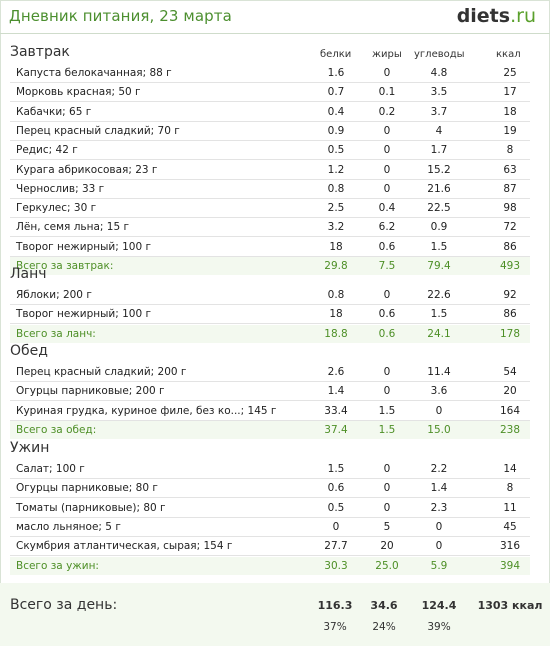 The height and width of the screenshot is (646, 550). Describe the element at coordinates (523, 16) in the screenshot. I see `logo-tld: .ru` at that location.